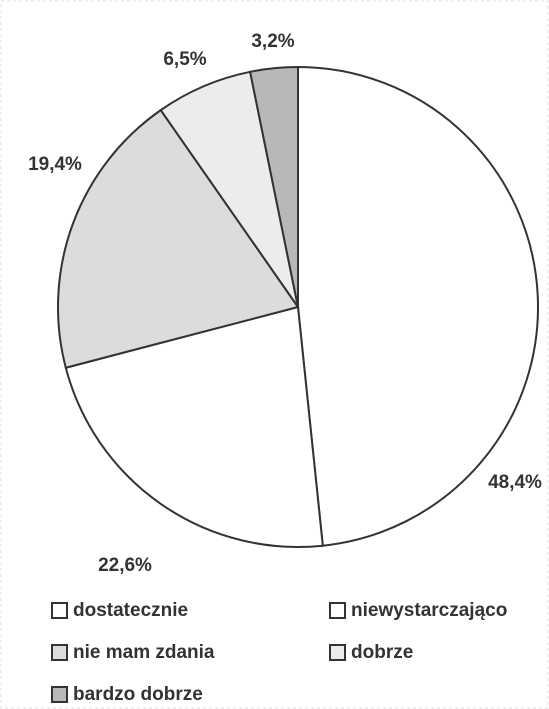 This screenshot has height=709, width=549. Describe the element at coordinates (515, 482) in the screenshot. I see `data-label: 48,4%` at that location.